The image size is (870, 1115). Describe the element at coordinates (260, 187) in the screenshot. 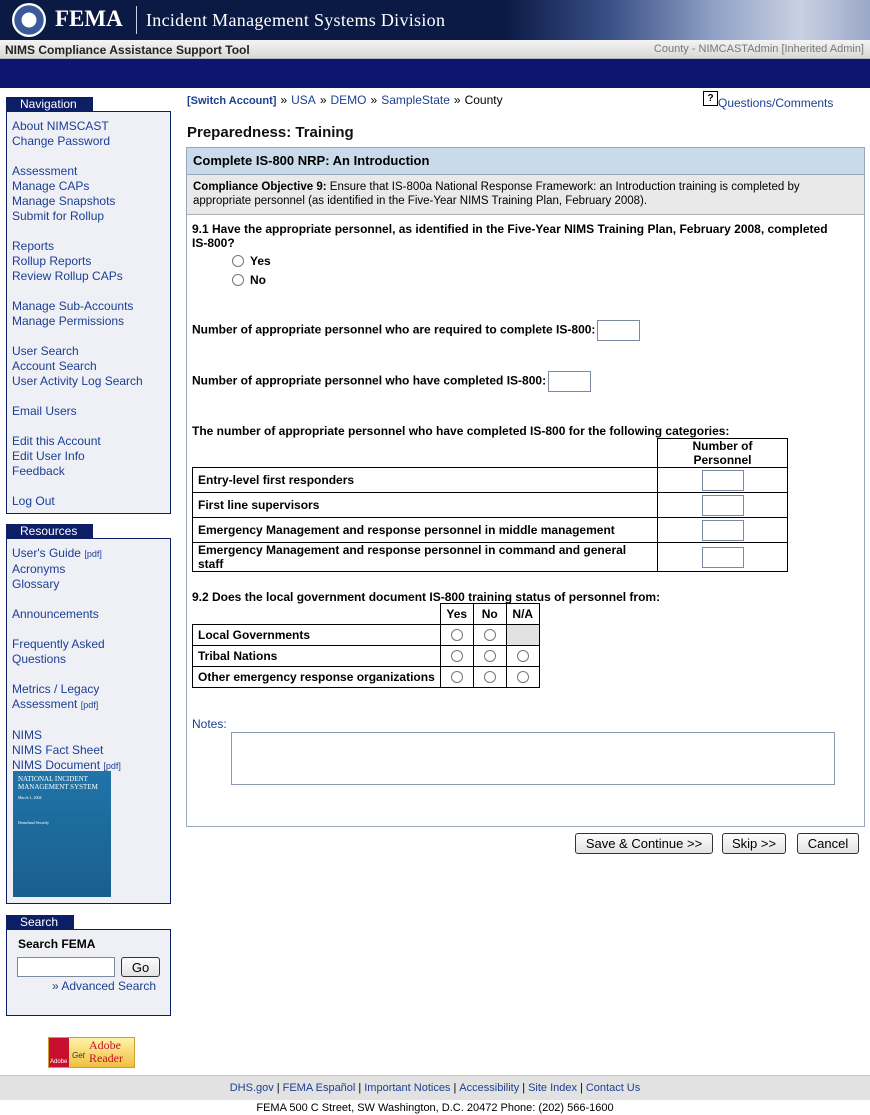

I see `objective-label: Compliance Objective 9:` at that location.